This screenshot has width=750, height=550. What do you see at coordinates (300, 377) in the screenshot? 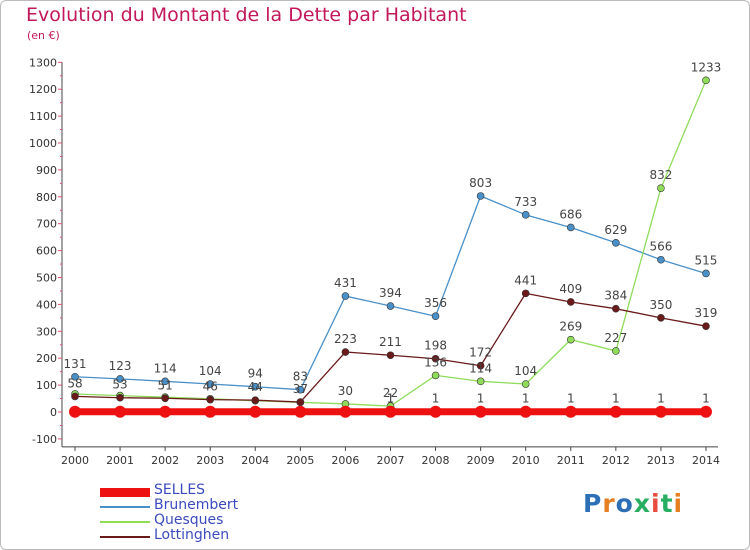
I see `data-label: 83` at bounding box center [300, 377].